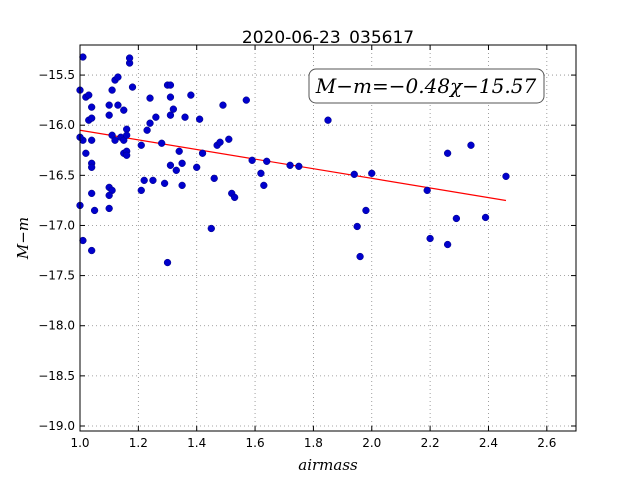 This screenshot has height=480, width=640. Describe the element at coordinates (56, 175) in the screenshot. I see `y-tick-label: −16.5` at that location.